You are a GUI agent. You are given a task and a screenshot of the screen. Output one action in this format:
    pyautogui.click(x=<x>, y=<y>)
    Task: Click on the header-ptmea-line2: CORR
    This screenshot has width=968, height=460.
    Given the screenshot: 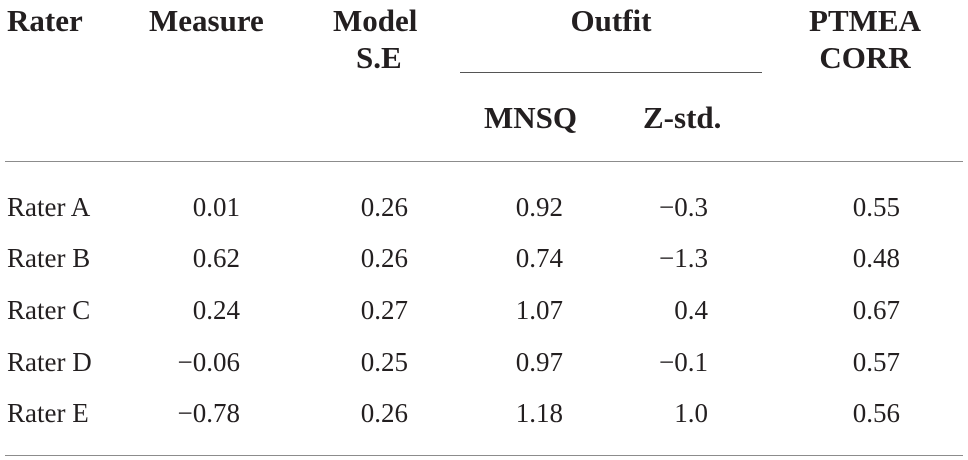 What is the action you would take?
    pyautogui.click(x=865, y=57)
    